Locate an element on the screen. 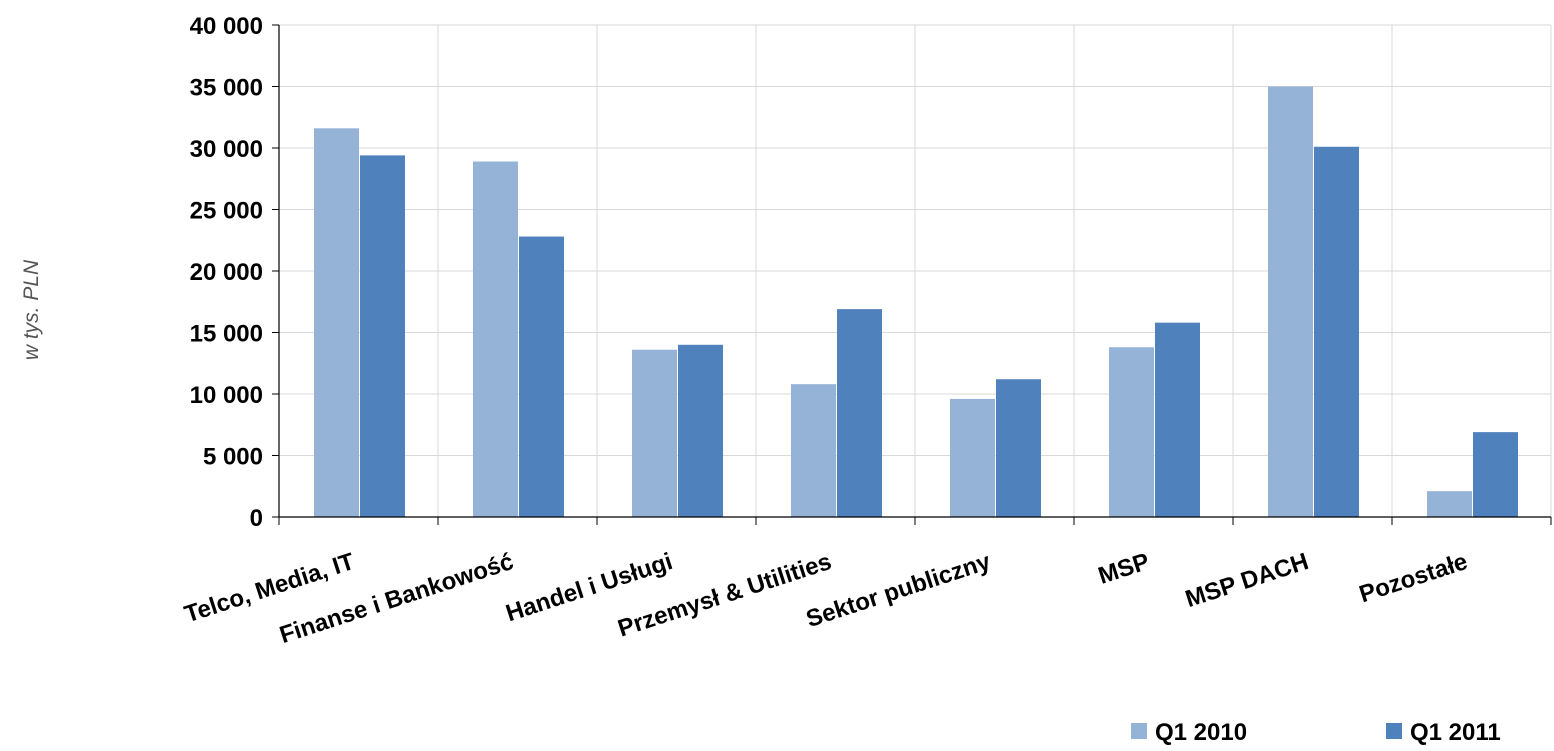  y-axis-label: w tys. PLN is located at coordinates (31, 309).